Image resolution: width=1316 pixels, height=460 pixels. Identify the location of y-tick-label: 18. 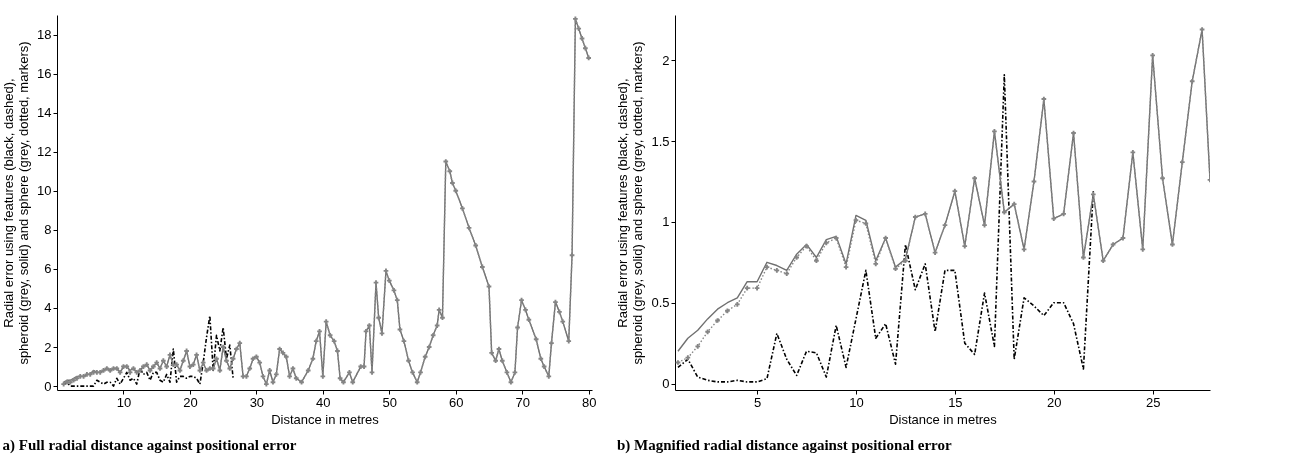
(44, 35).